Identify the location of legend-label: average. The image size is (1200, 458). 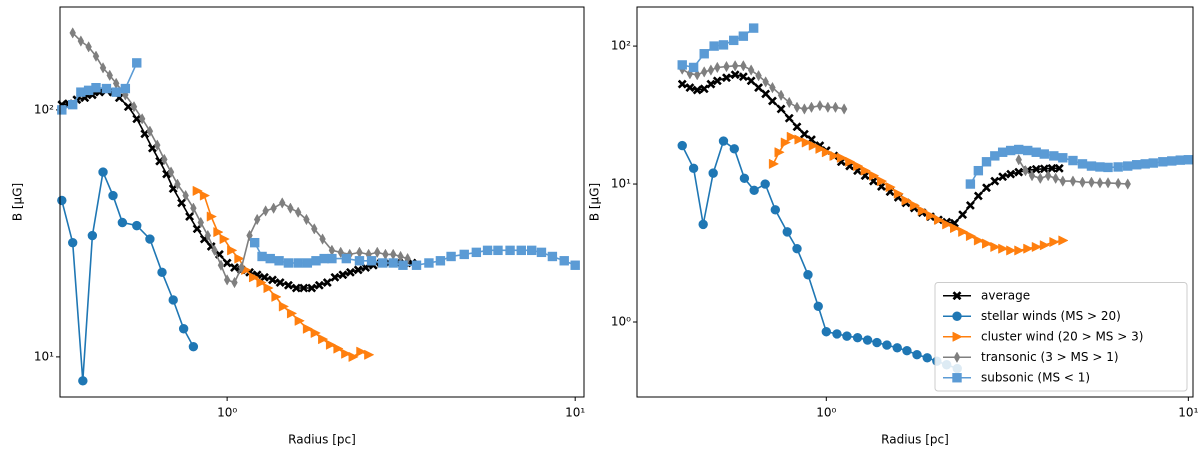
(1005, 295).